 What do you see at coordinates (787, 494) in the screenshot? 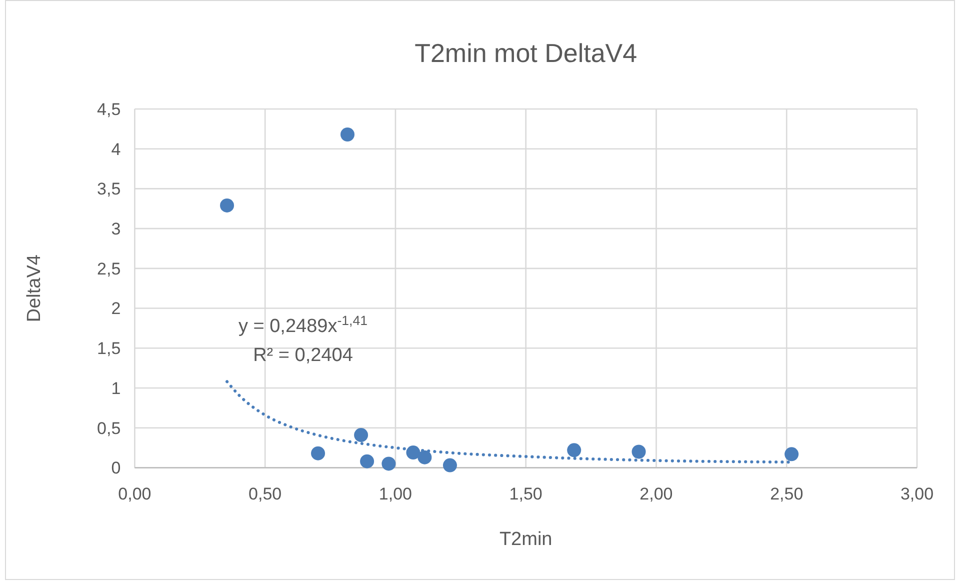
I see `x-tick-label: 2,50` at bounding box center [787, 494].